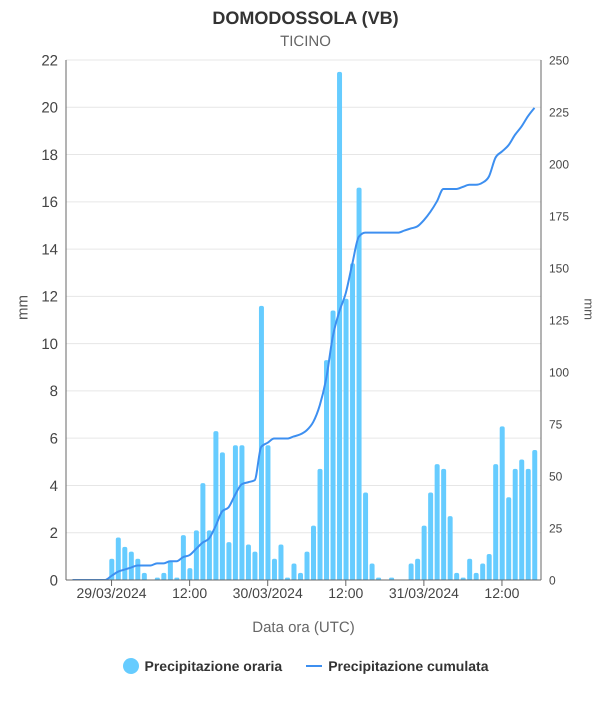 This screenshot has height=717, width=611. What do you see at coordinates (424, 592) in the screenshot?
I see `x-tick-label: 31/03/2024` at bounding box center [424, 592].